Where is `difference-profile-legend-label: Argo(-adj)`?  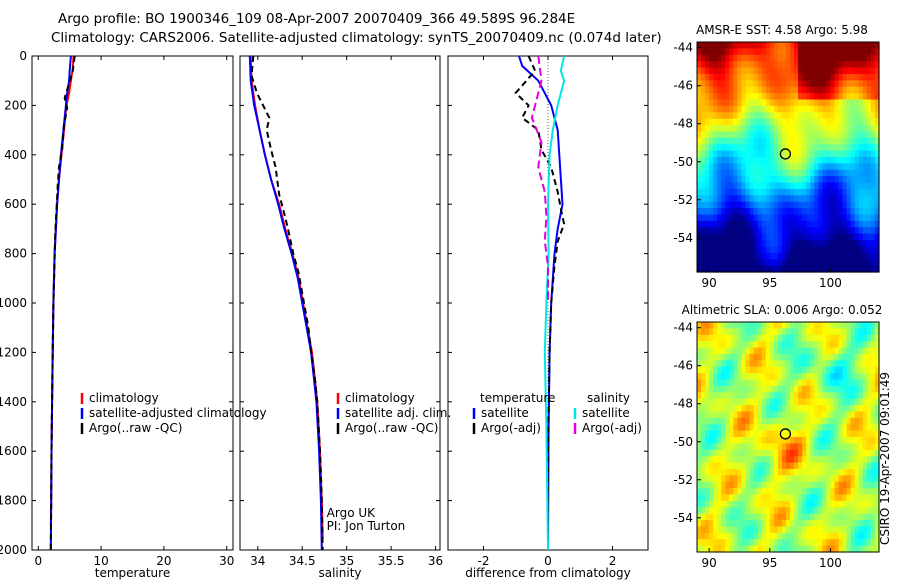 difference-profile-legend-label: Argo(-adj) is located at coordinates (612, 428).